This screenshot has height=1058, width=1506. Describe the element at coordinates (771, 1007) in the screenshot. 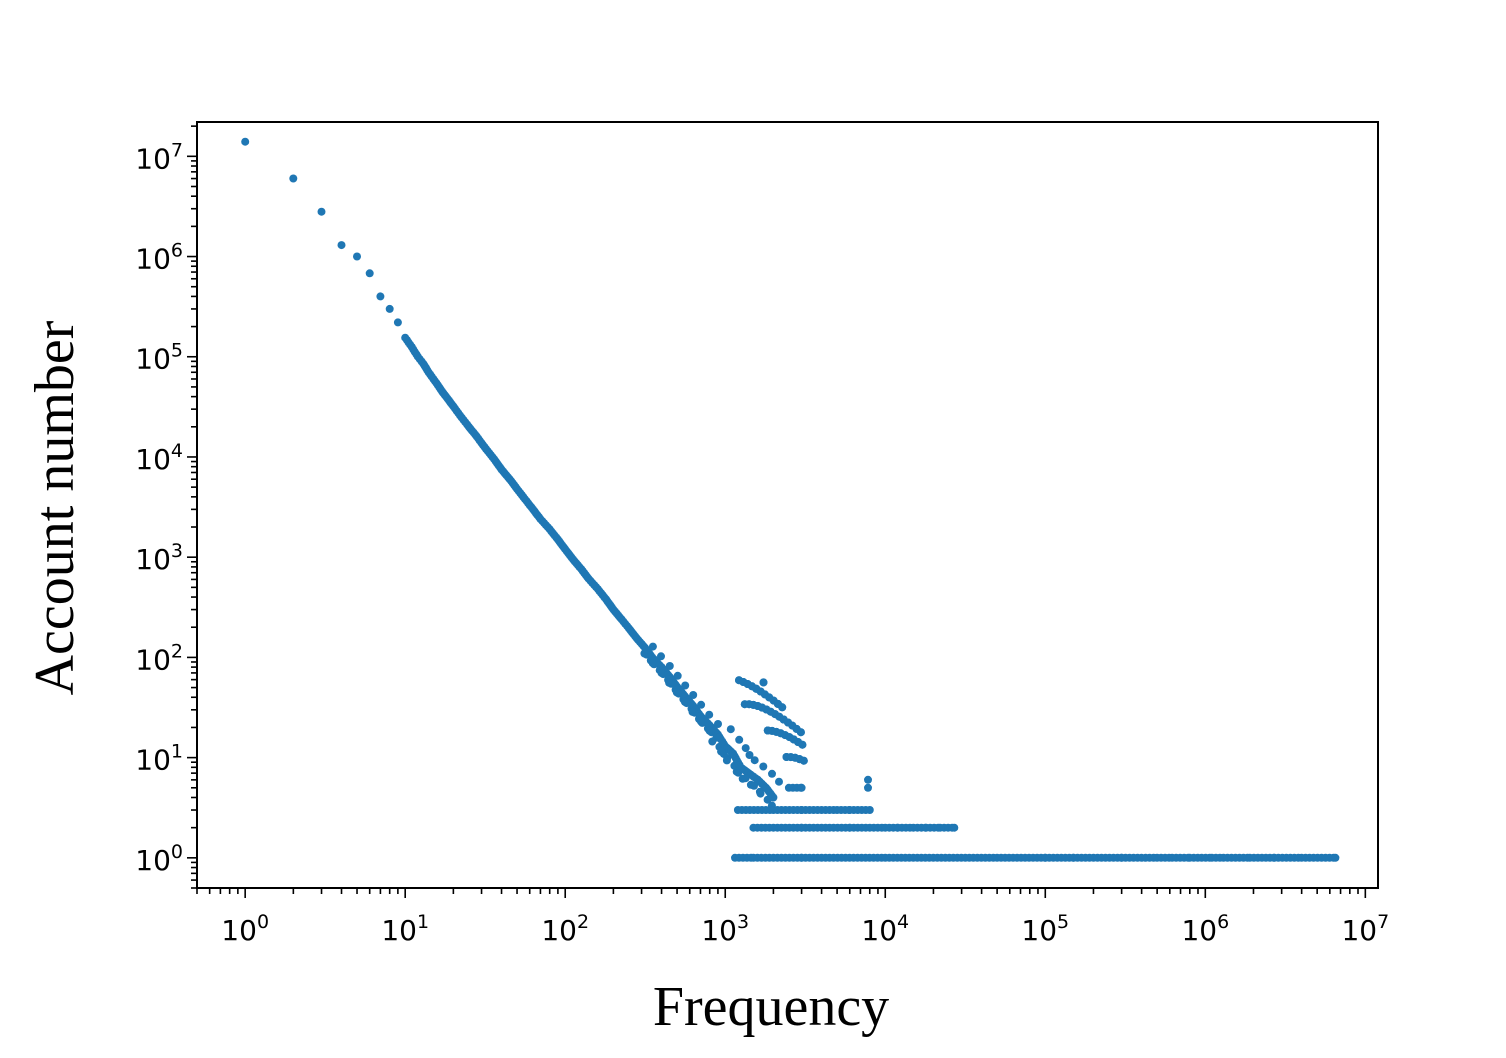

I see `x-axis-title: Frequency` at that location.